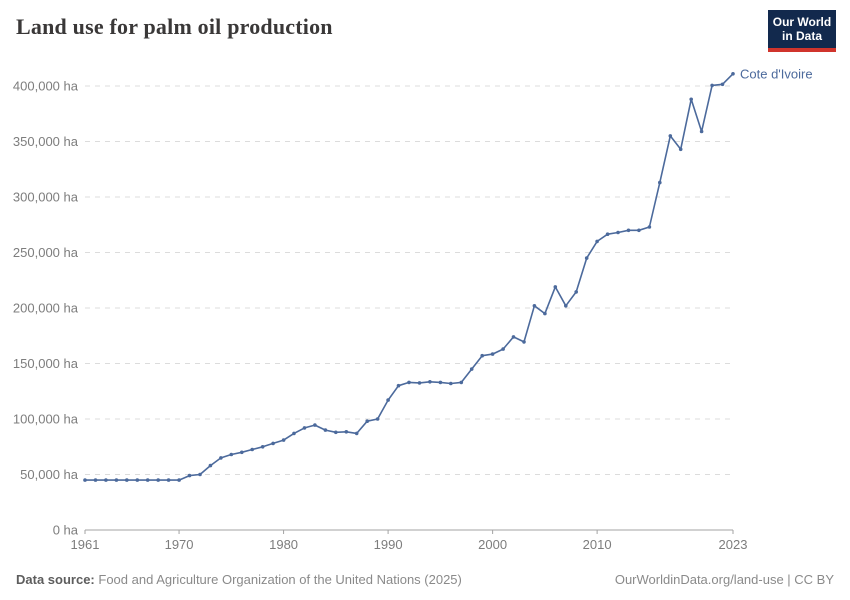 The image size is (850, 600). Describe the element at coordinates (66, 530) in the screenshot. I see `y-tick-label: 0 ha` at that location.